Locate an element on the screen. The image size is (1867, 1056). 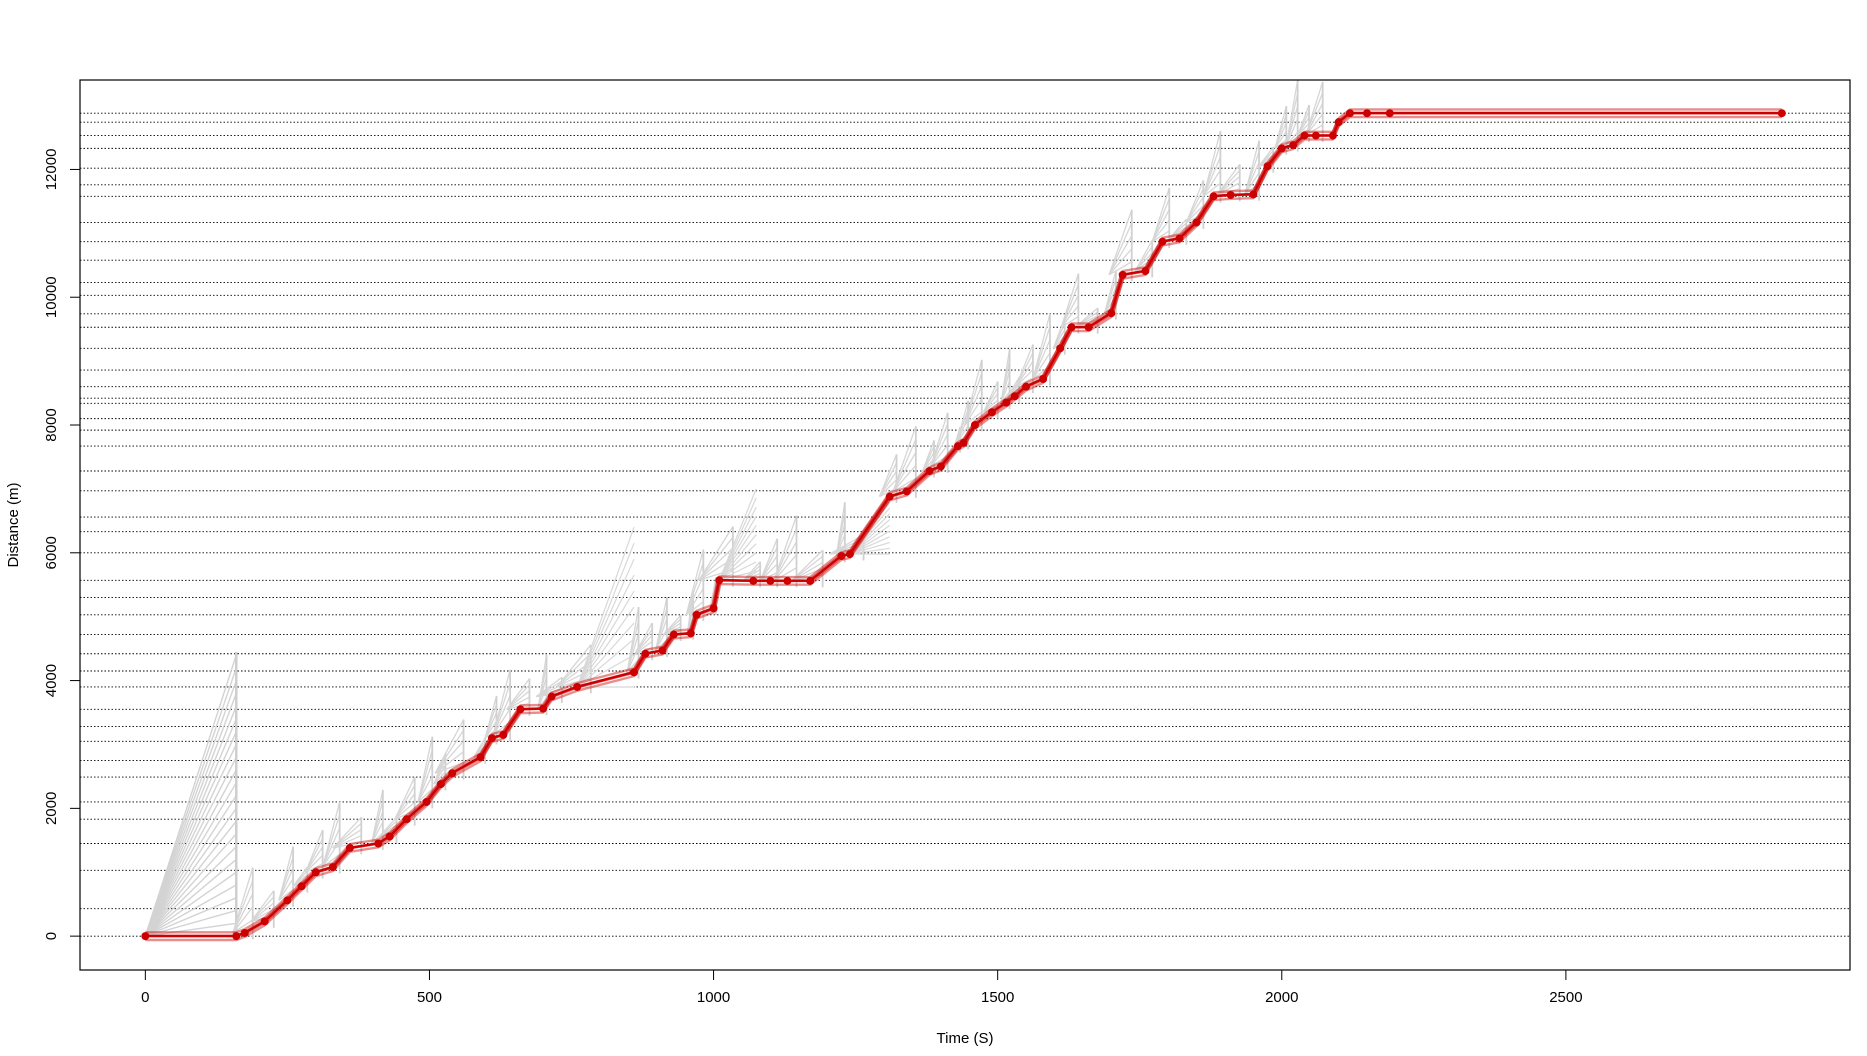
x-tick-label: 500 is located at coordinates (429, 997).